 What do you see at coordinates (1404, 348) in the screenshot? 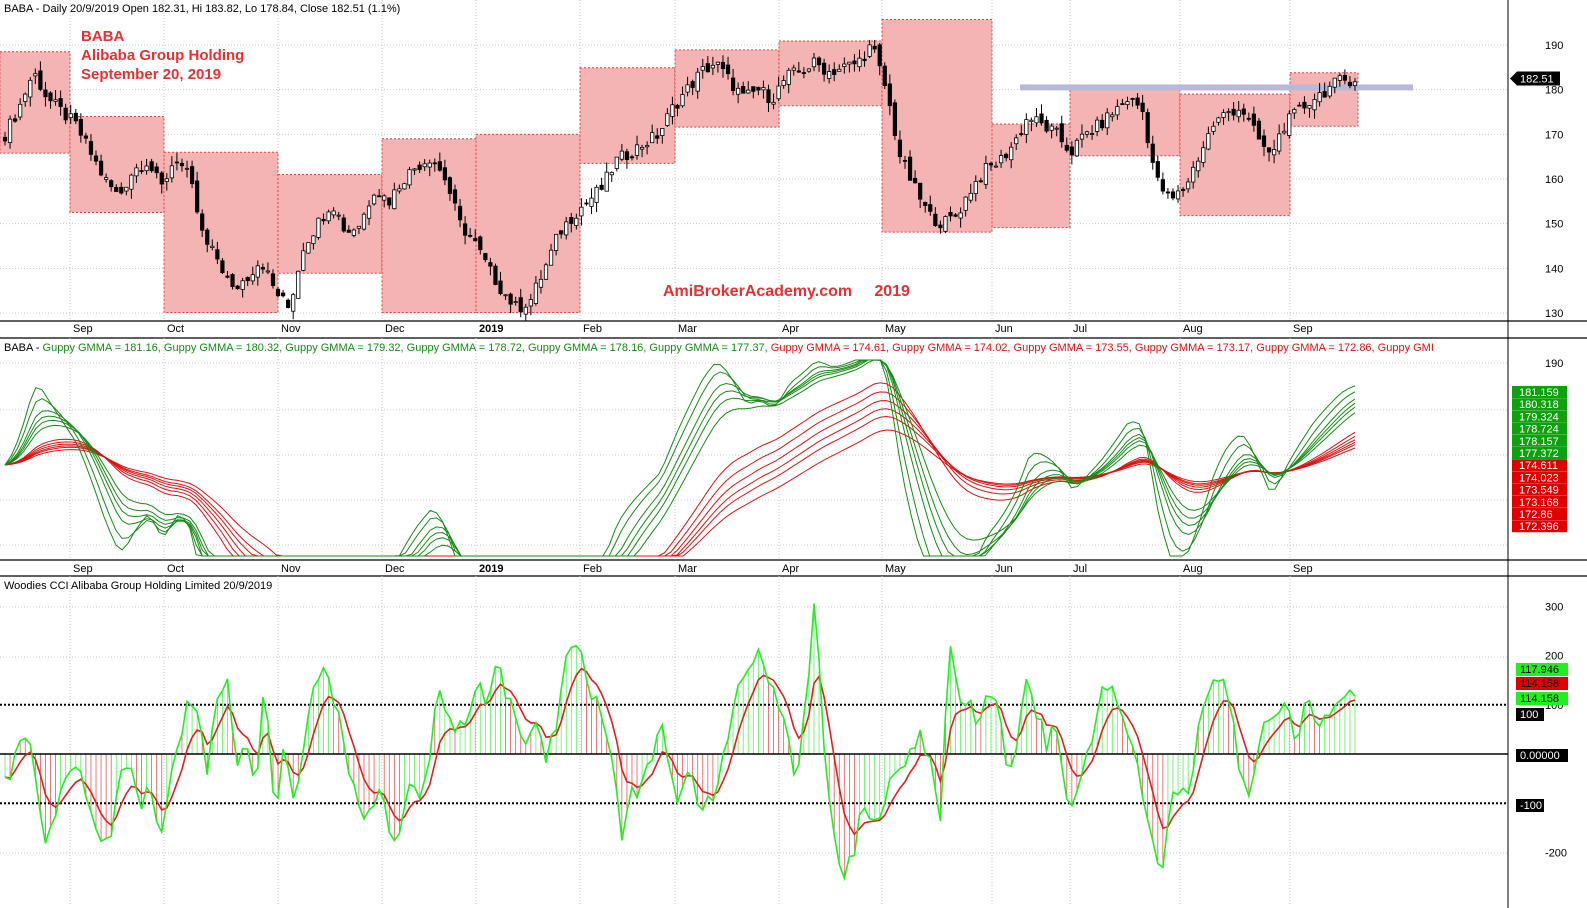
I see `gmma-title-item: Guppy GMI` at bounding box center [1404, 348].